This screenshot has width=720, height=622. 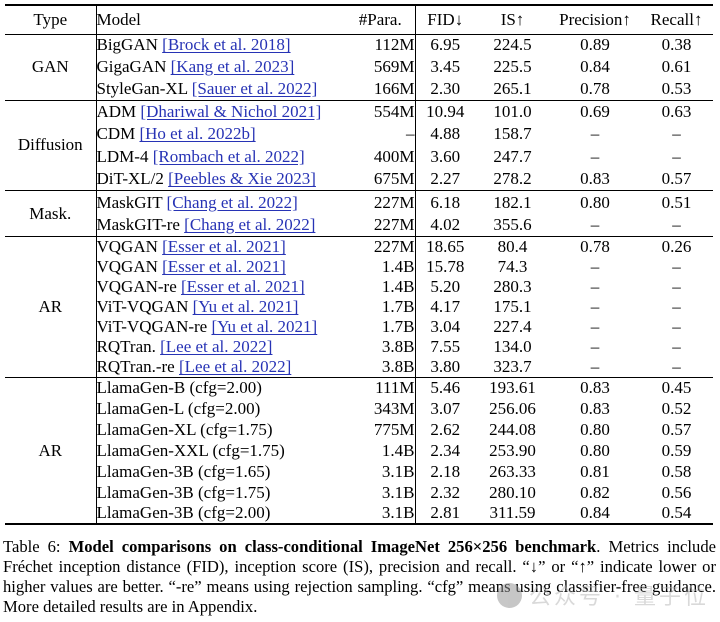 I want to click on header-row: Type Model #Para. FID↓ IS↑ Precision↑ Recall↑, so click(x=359, y=19).